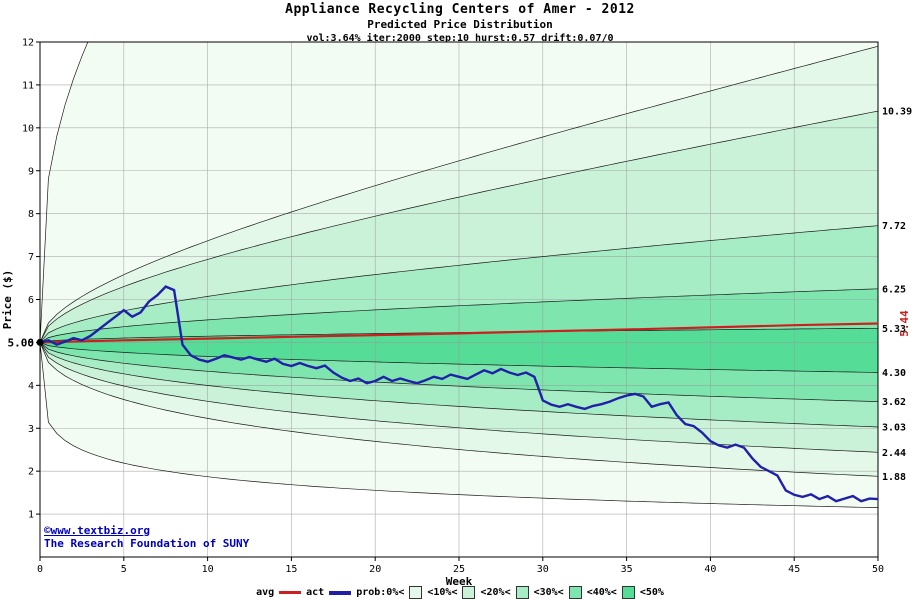 This screenshot has width=920, height=600. I want to click on boundary-end-label: 1.88, so click(894, 477).